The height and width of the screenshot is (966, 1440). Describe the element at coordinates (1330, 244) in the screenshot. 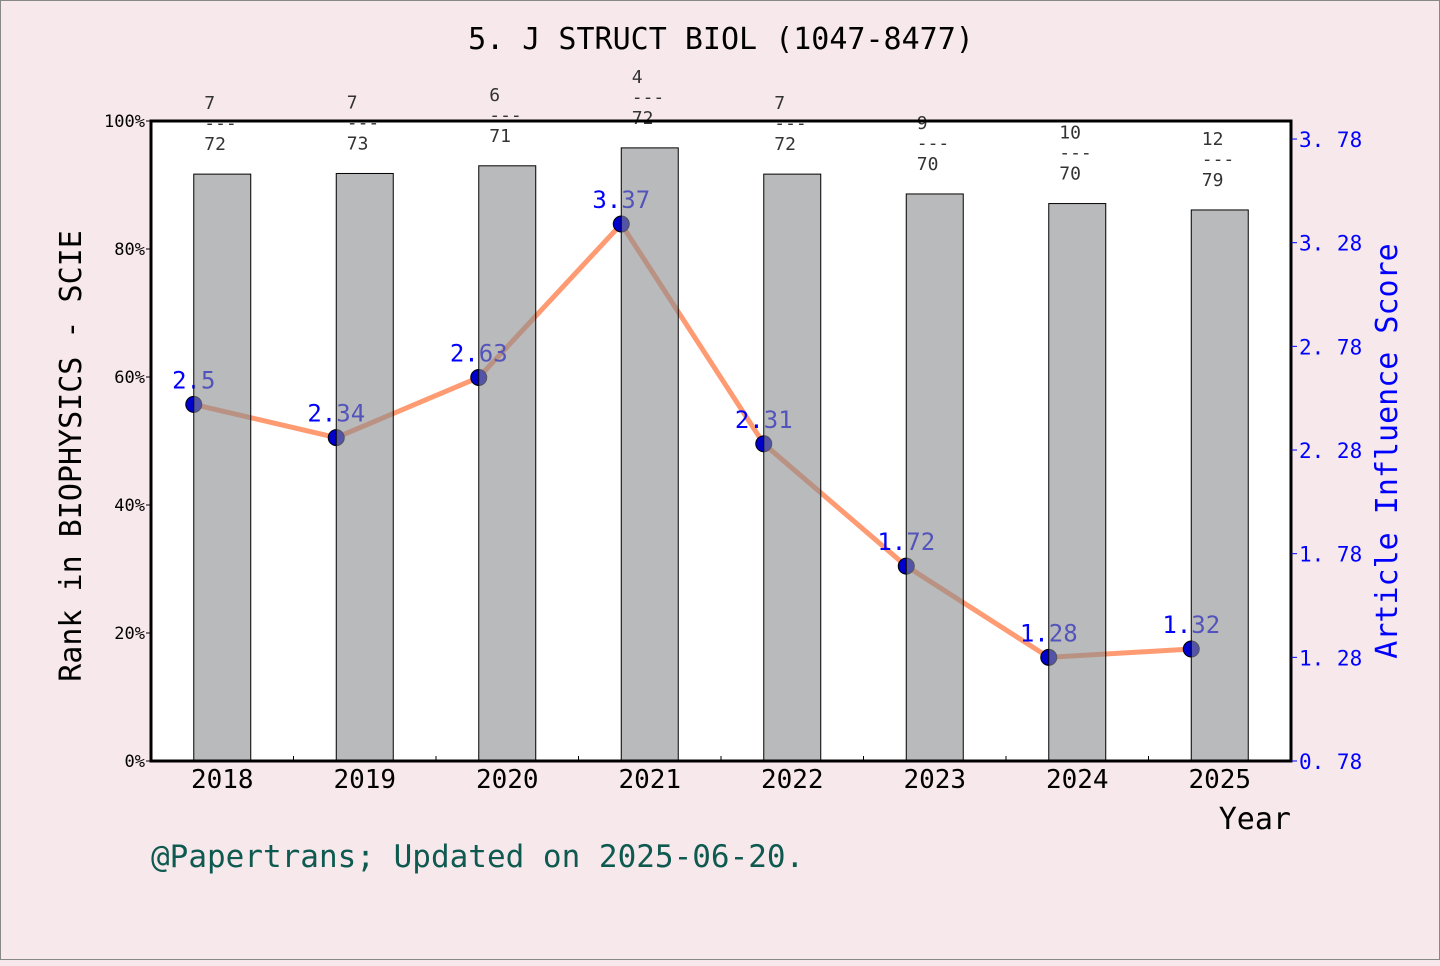

I see `y-right-tick-label: 3. 28` at that location.